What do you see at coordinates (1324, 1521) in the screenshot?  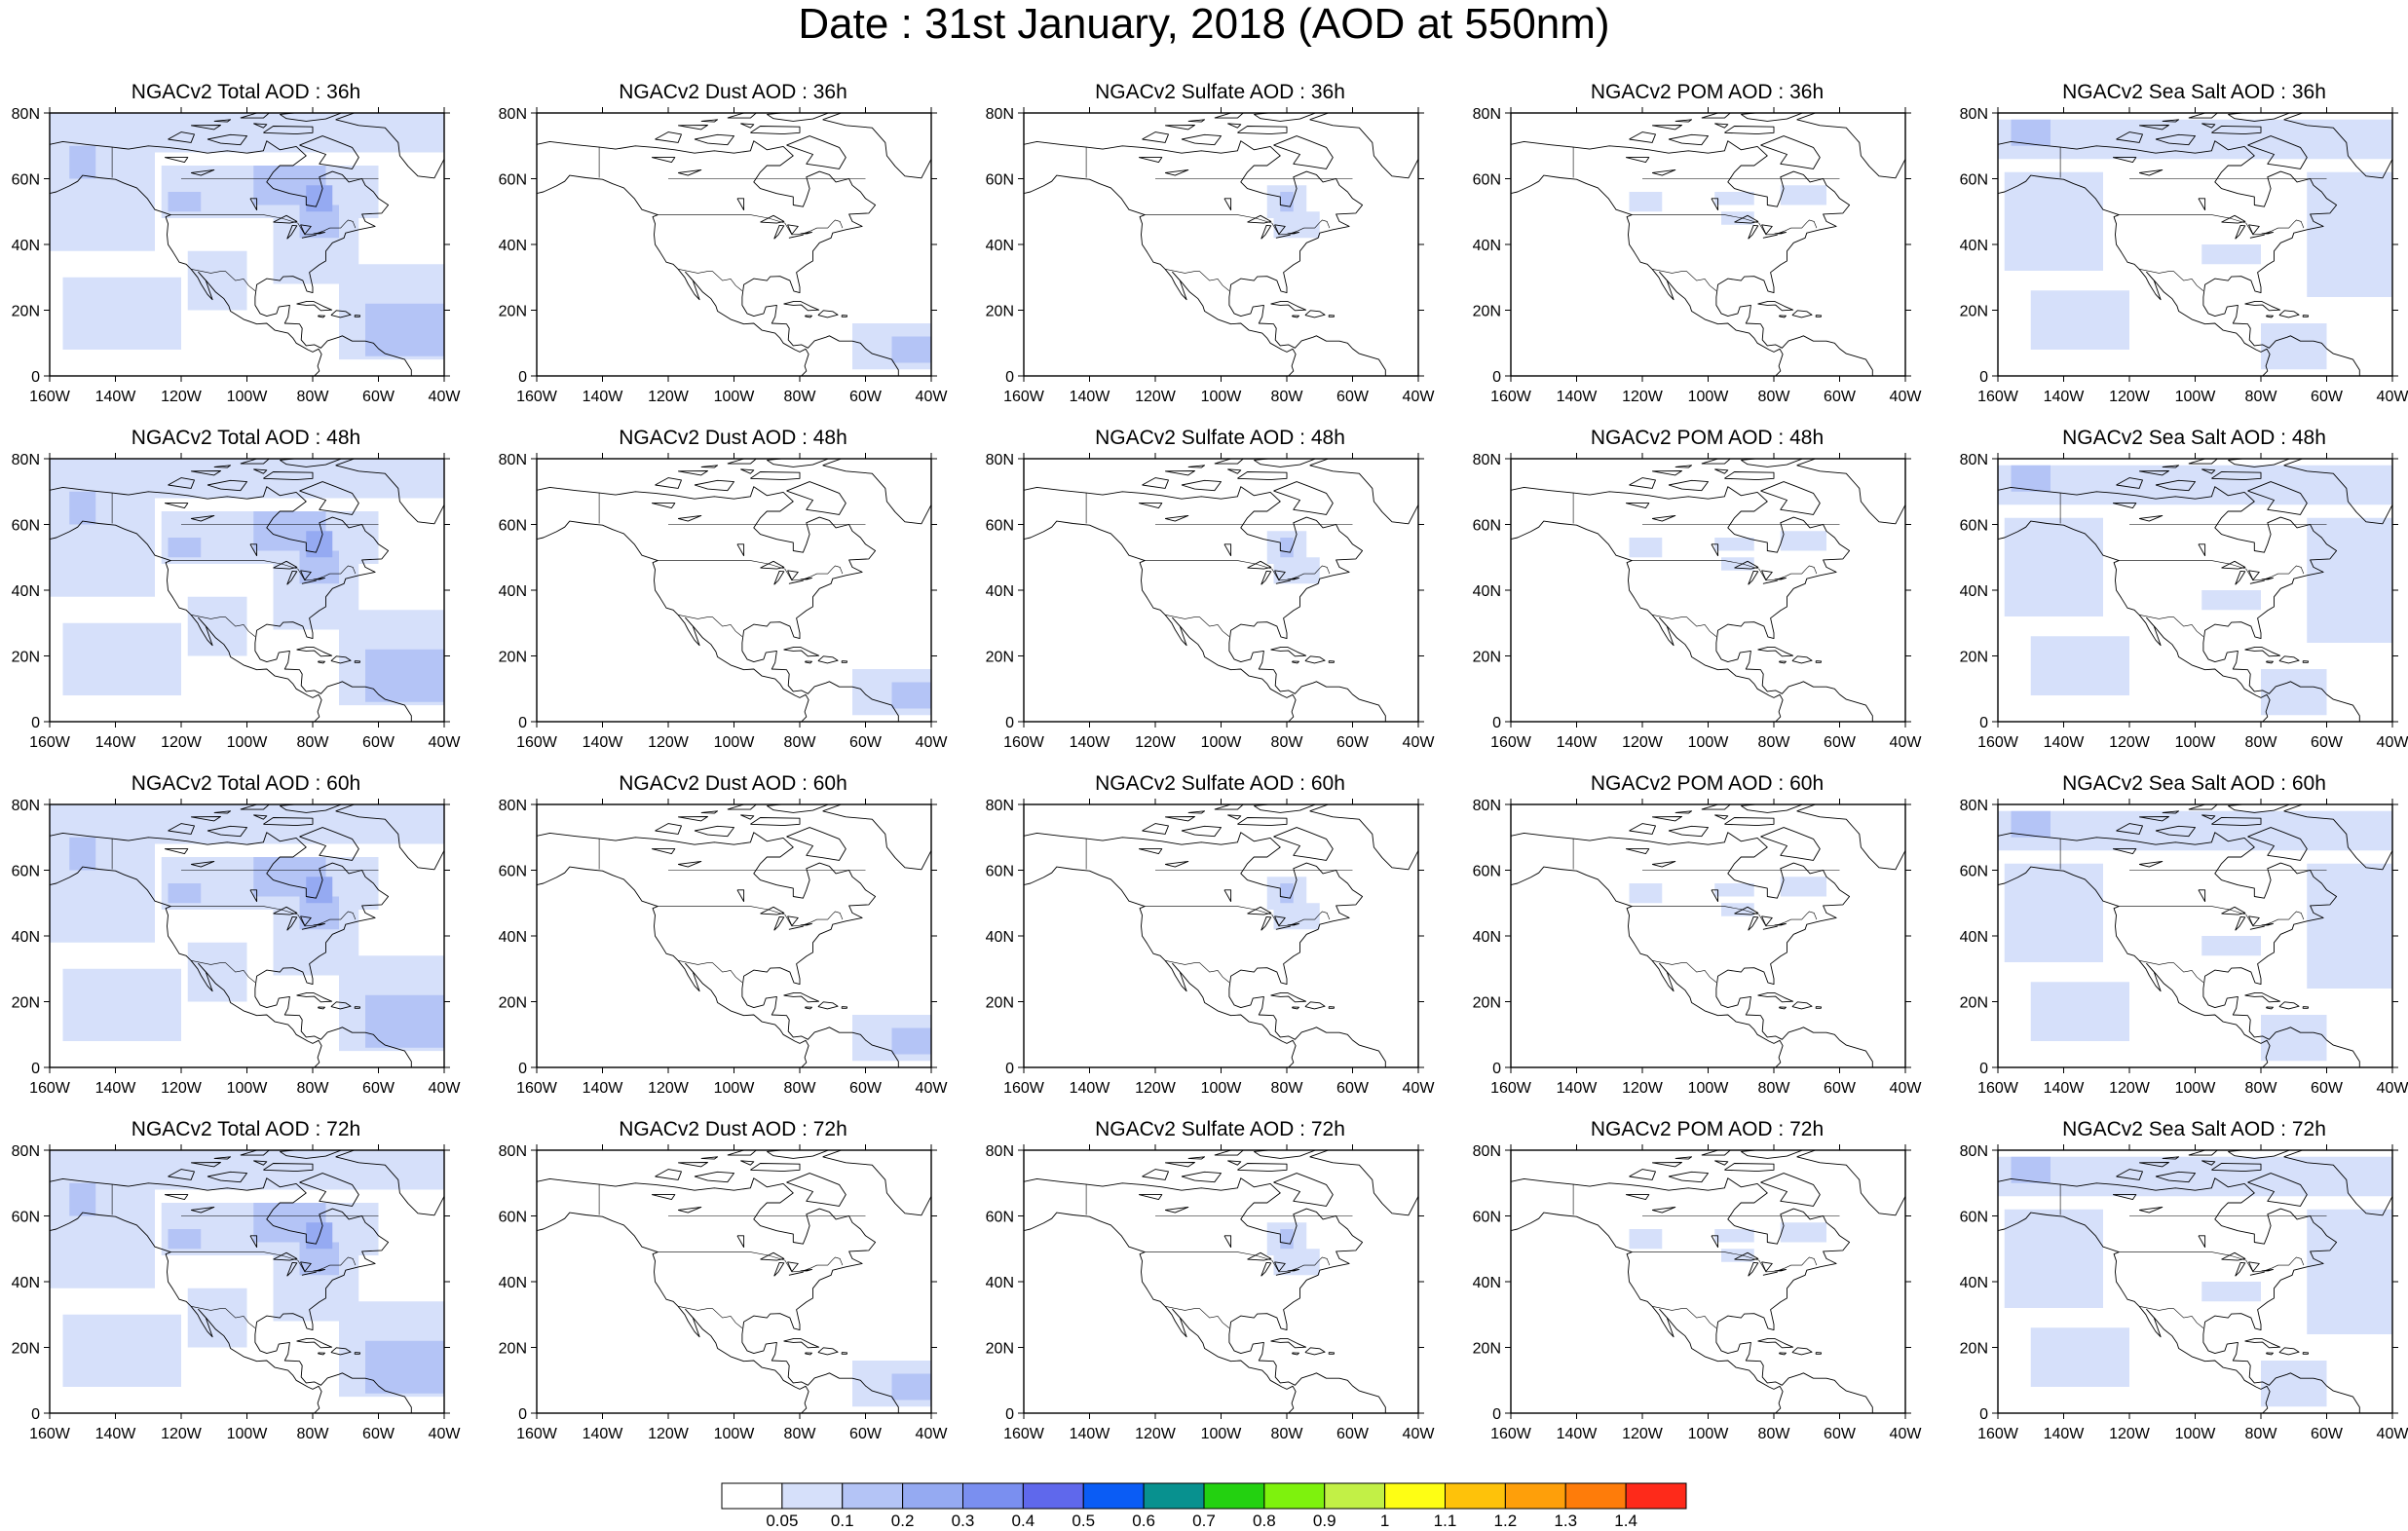 I see `colorbar-label: 0.9` at bounding box center [1324, 1521].